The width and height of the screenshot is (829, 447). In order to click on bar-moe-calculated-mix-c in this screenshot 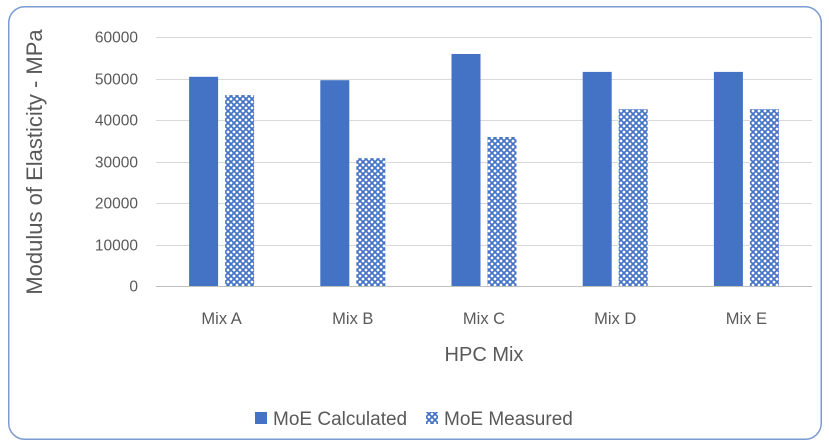, I will do `click(466, 170)`.